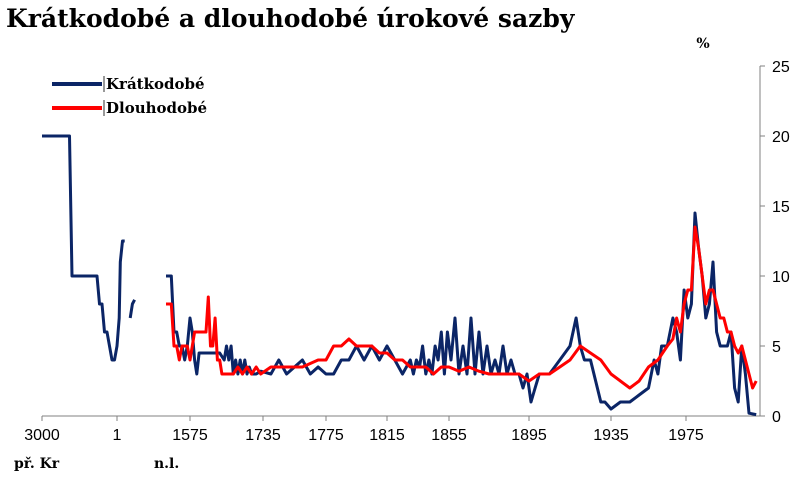 This screenshot has height=487, width=800. Describe the element at coordinates (37, 464) in the screenshot. I see `x-sublabel: př. Kr` at that location.